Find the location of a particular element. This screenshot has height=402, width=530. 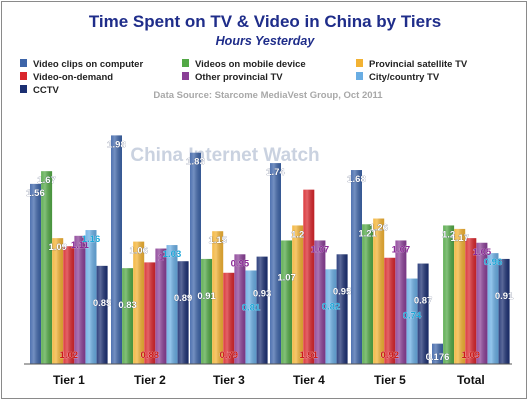

value-label-cctv-tier-4: 0.95 is located at coordinates (342, 291).